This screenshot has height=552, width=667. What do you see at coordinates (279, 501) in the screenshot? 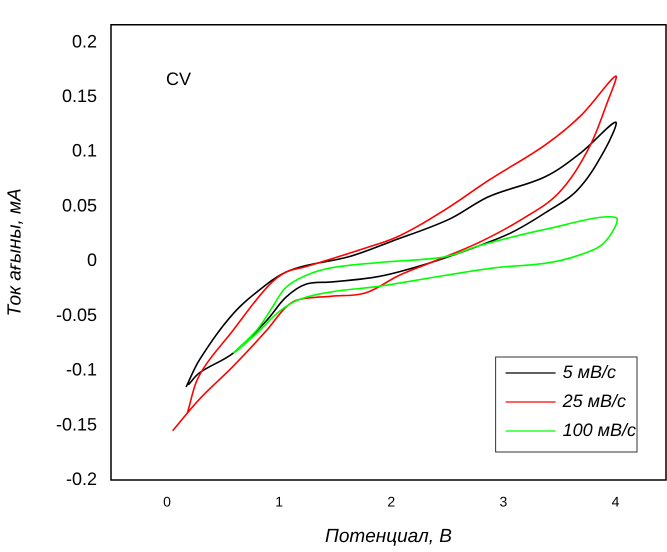
I see `x-tick-label: 1` at bounding box center [279, 501].